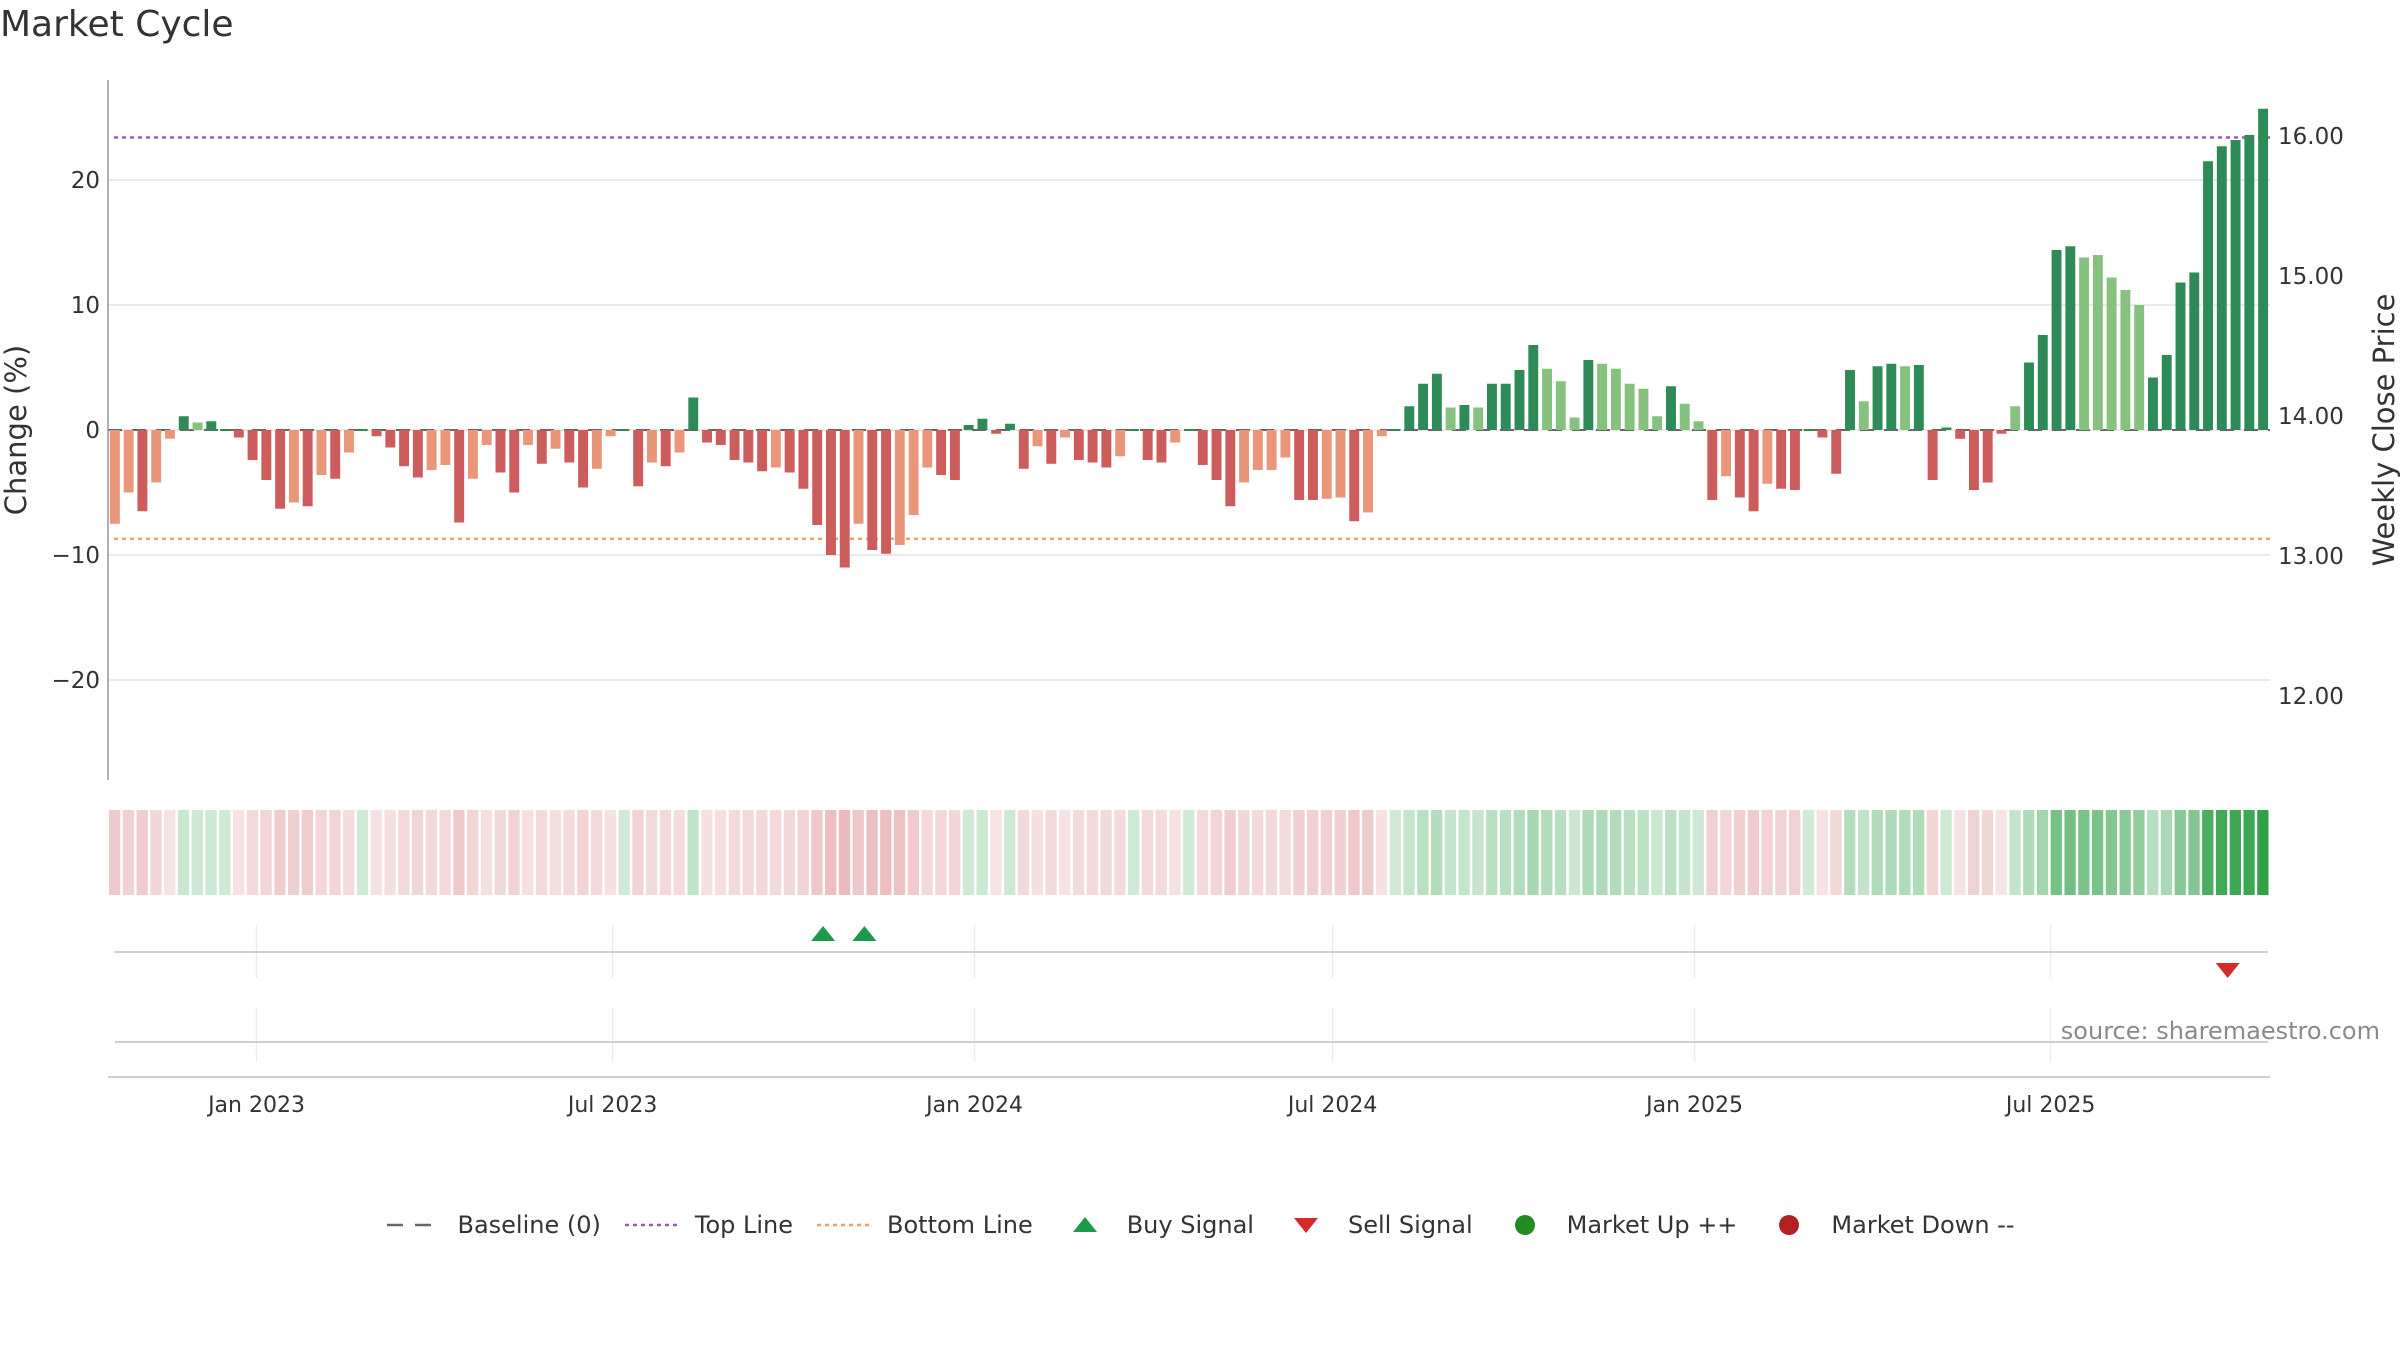 The height and width of the screenshot is (1350, 2400). Describe the element at coordinates (708, 1225) in the screenshot. I see `legend-item-top: Top Line` at that location.